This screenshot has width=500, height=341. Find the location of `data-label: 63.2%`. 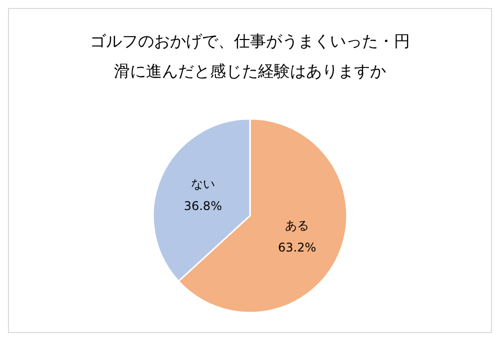

data-label: 63.2% is located at coordinates (297, 247).